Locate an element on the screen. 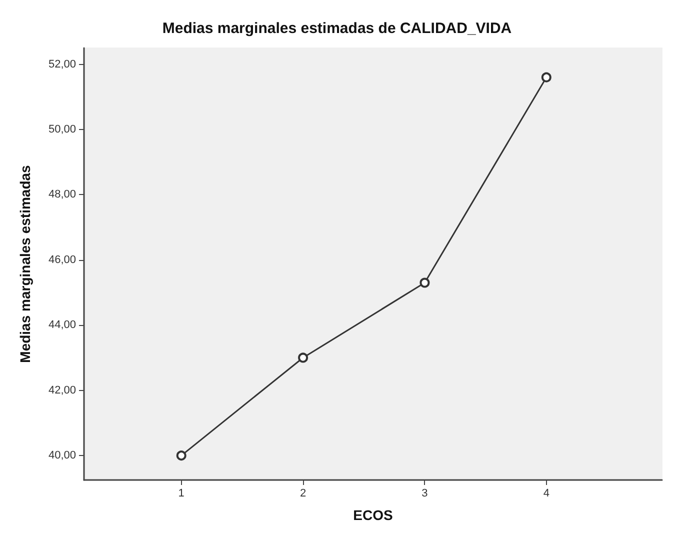  y-axis-title: Medias marginales estimadas is located at coordinates (25, 263).